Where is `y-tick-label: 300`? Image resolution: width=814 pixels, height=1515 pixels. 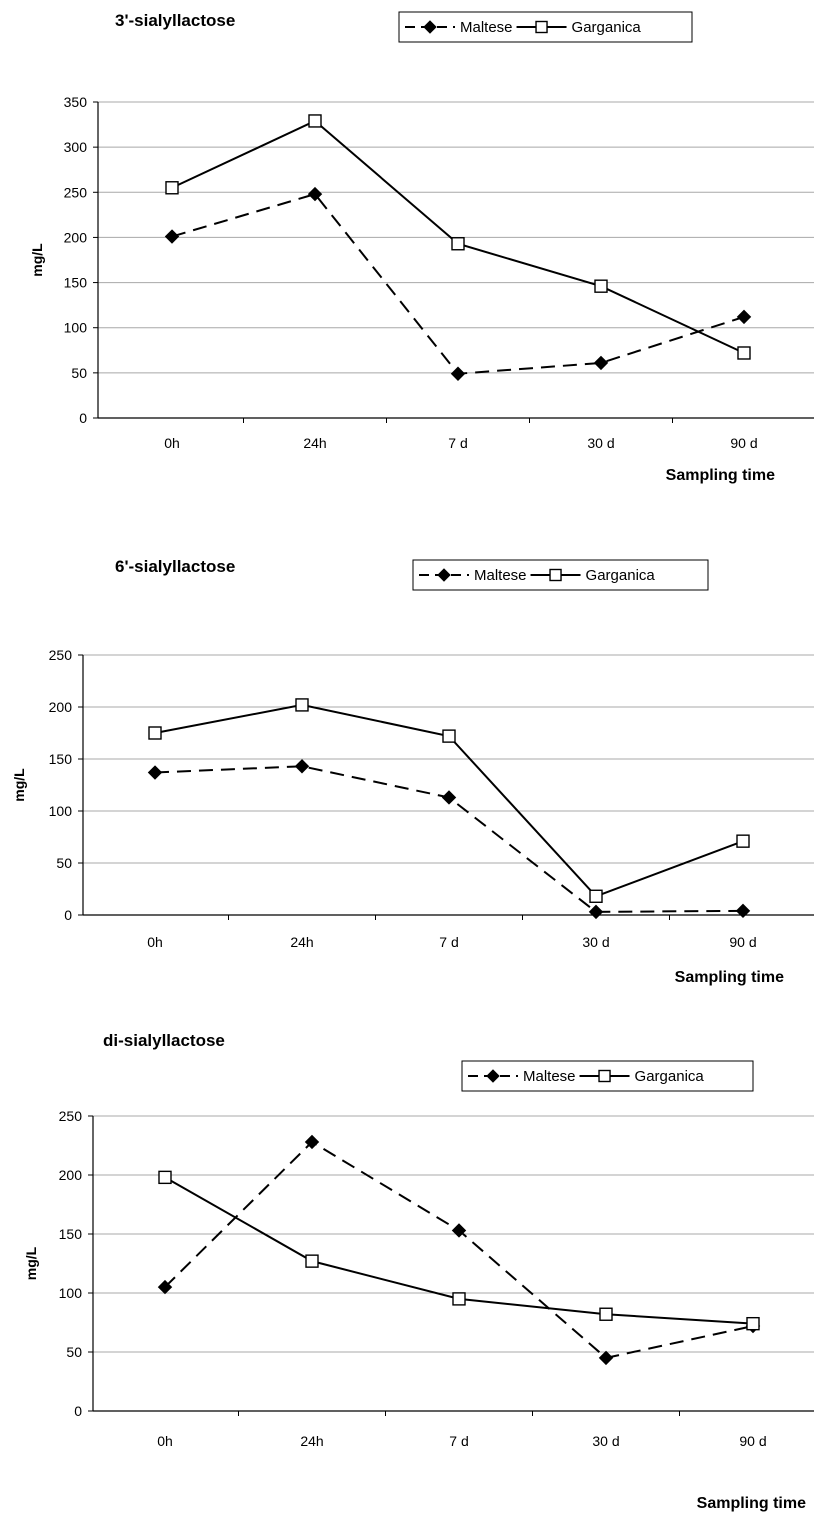 y-tick-label: 300 is located at coordinates (76, 147).